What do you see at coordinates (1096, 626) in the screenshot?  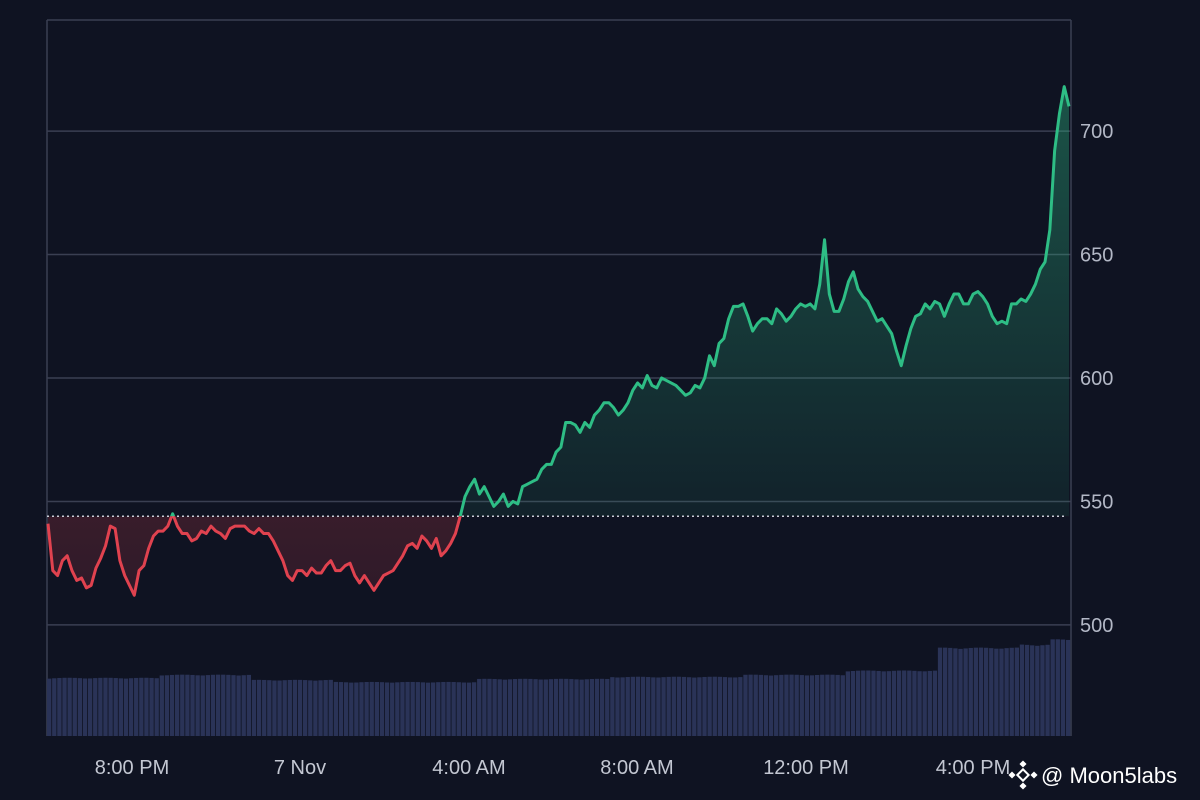 I see `y-tick-500: 500` at bounding box center [1096, 626].